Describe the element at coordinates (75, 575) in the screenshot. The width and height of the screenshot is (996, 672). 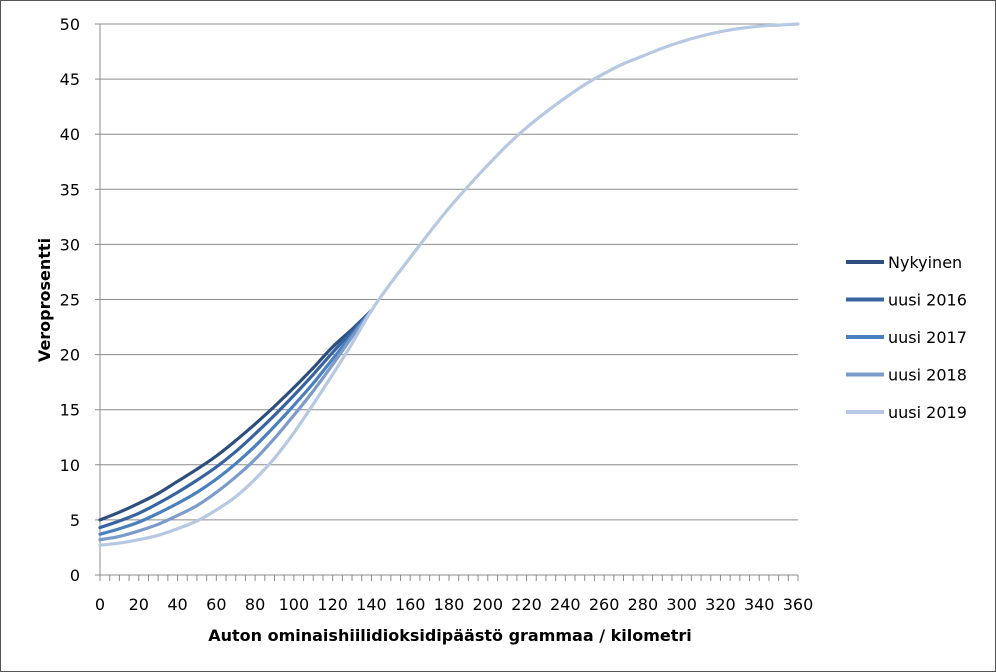
I see `y-tick-label: 0` at that location.